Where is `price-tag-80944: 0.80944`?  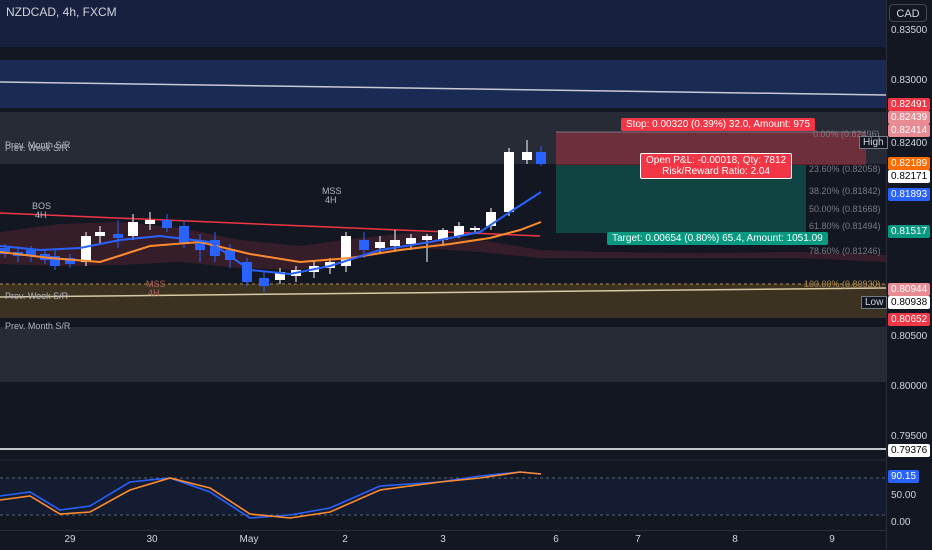
price-tag-80944: 0.80944 is located at coordinates (909, 289).